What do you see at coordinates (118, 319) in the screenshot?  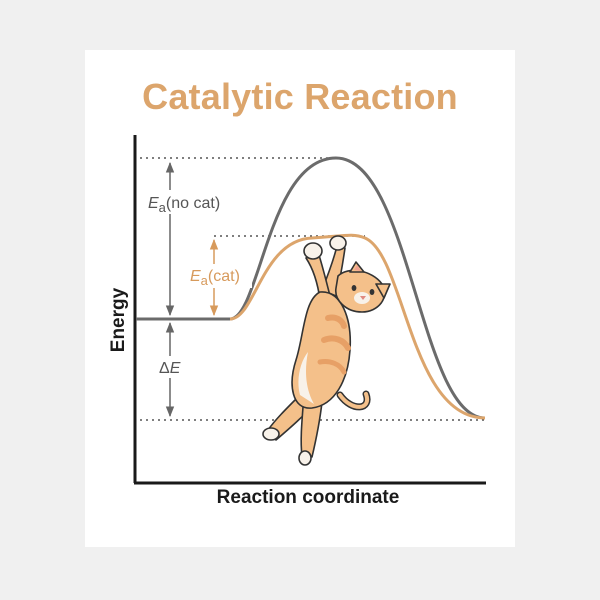 I see `y-axis-title: Energy` at bounding box center [118, 319].